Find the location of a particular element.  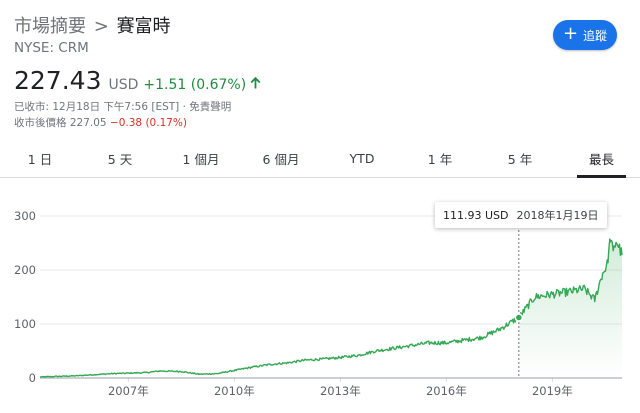

tab-1-month: 1 個月 is located at coordinates (201, 159).